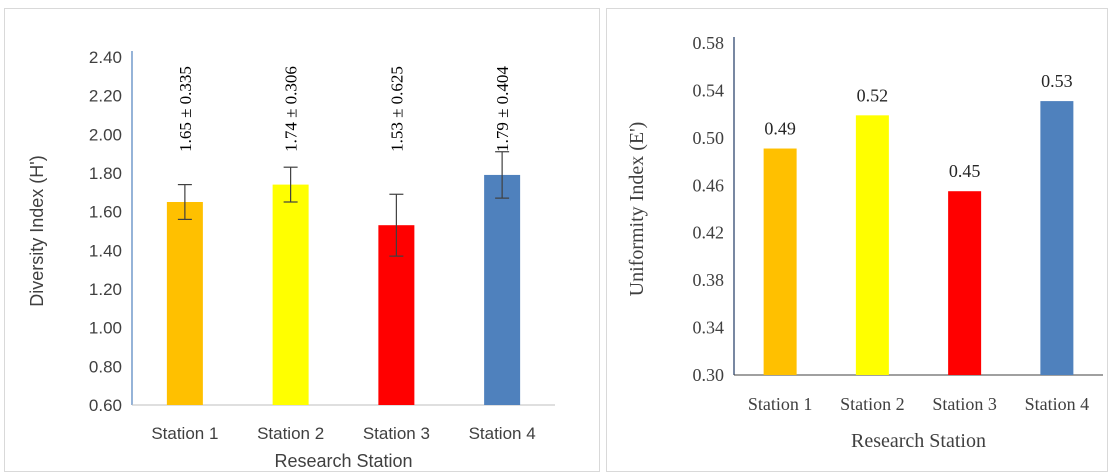 The width and height of the screenshot is (1112, 475). Describe the element at coordinates (185, 109) in the screenshot. I see `data-label: 1.65 ± 0.335` at that location.